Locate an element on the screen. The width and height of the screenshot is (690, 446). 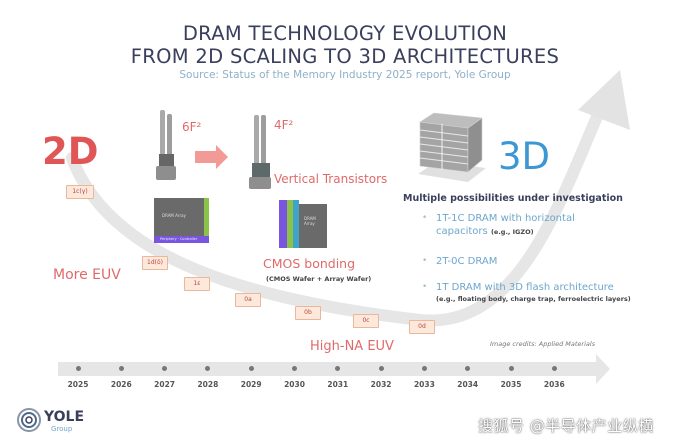
3d-dram-stack-icon is located at coordinates (452, 147).